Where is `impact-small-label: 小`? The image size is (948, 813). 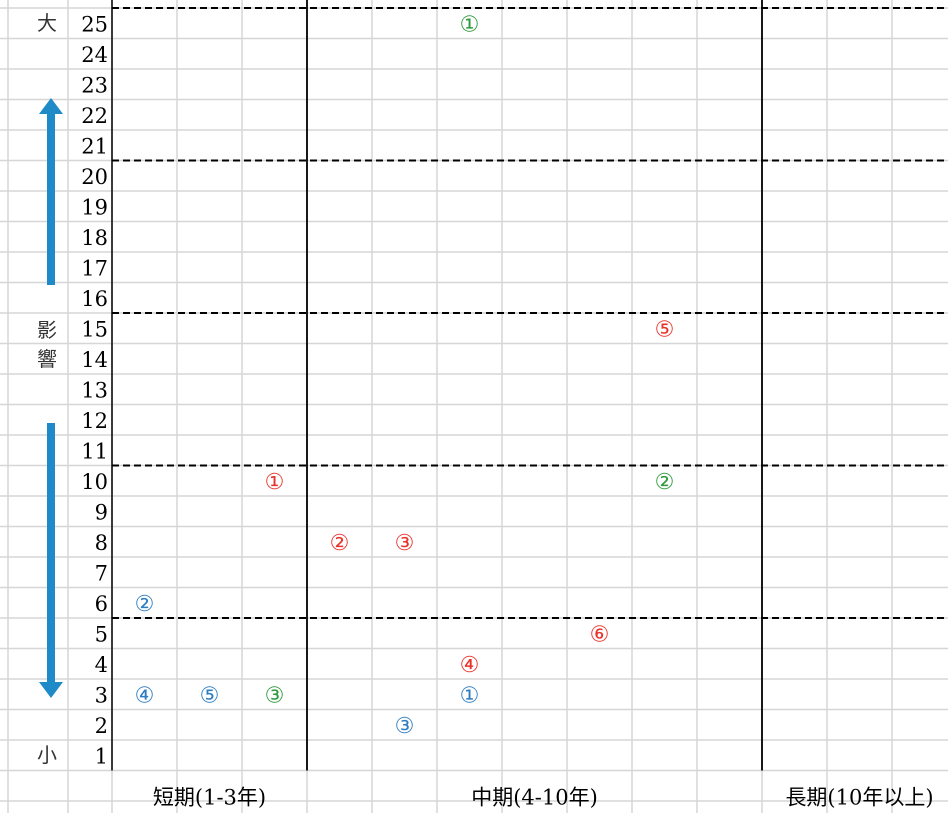
impact-small-label: 小 is located at coordinates (47, 755).